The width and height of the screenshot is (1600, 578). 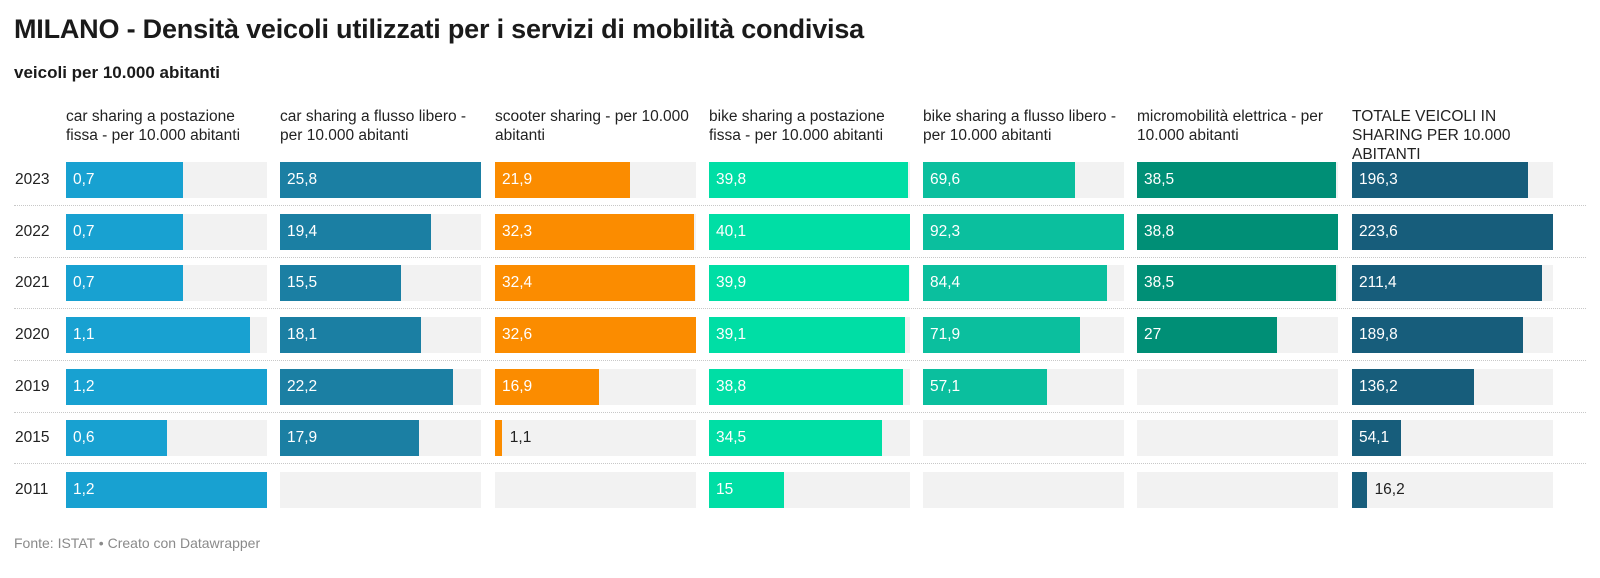 I want to click on value-label: 39,1, so click(x=731, y=334).